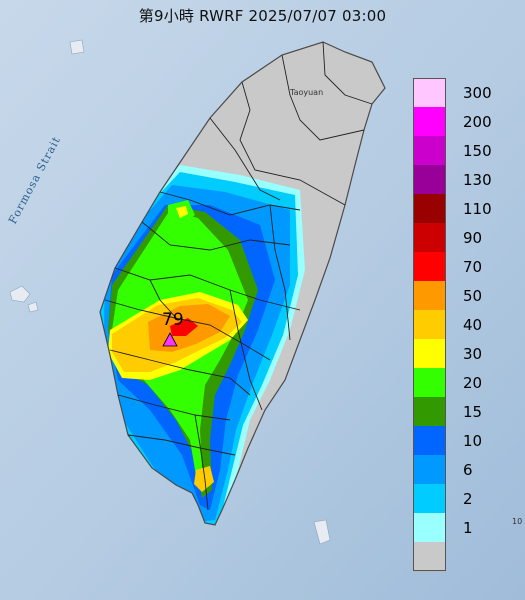 This screenshot has height=600, width=525. I want to click on legend-item: 30, so click(463, 354).